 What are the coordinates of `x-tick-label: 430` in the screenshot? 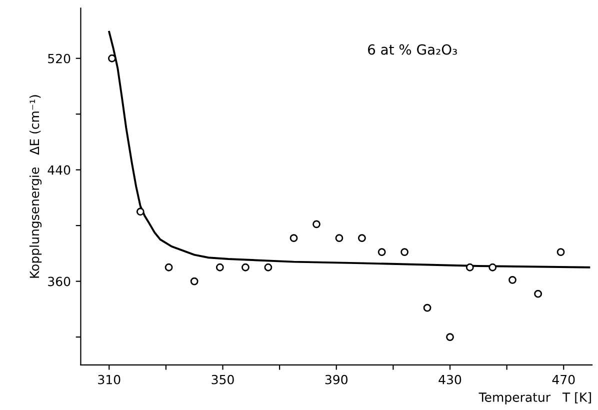 It's located at (450, 379).